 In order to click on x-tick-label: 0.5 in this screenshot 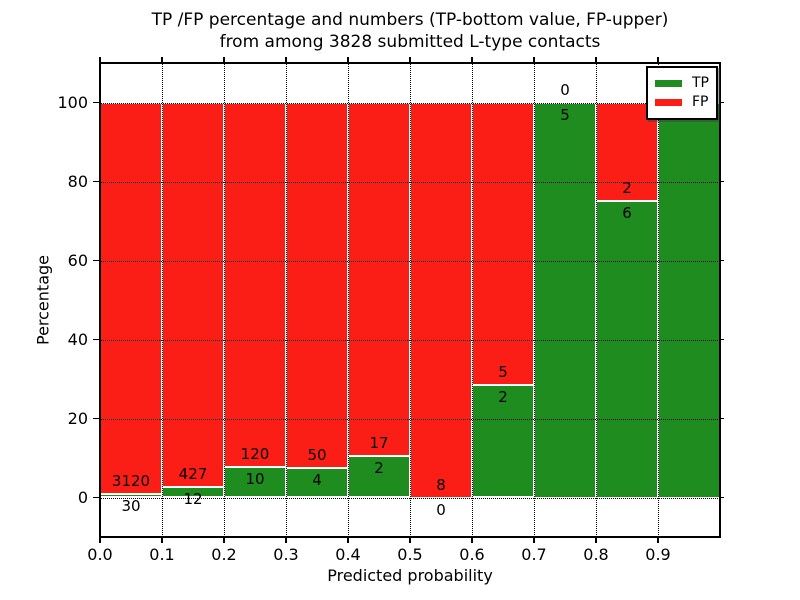, I will do `click(410, 554)`.